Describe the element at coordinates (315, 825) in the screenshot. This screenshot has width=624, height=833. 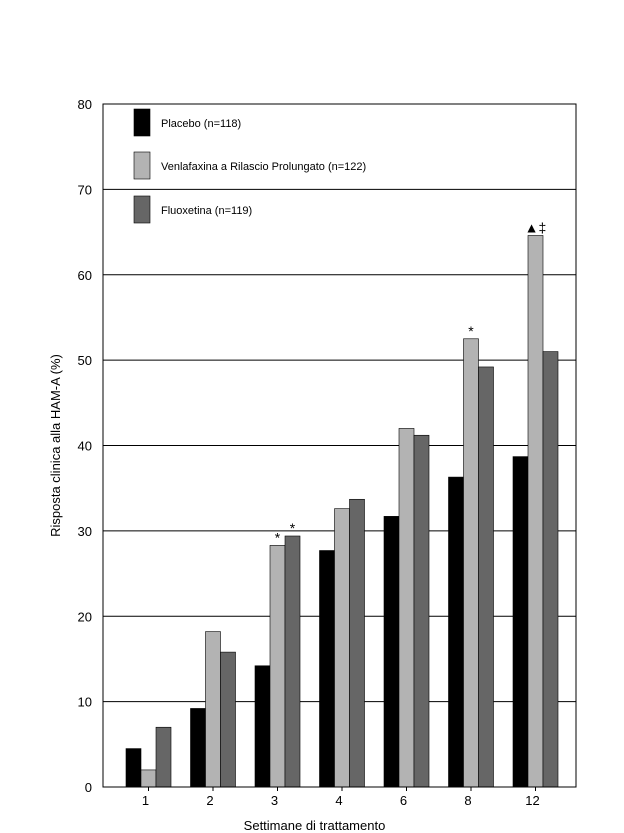
I see `x-axis-title: Settimane di trattamento` at that location.